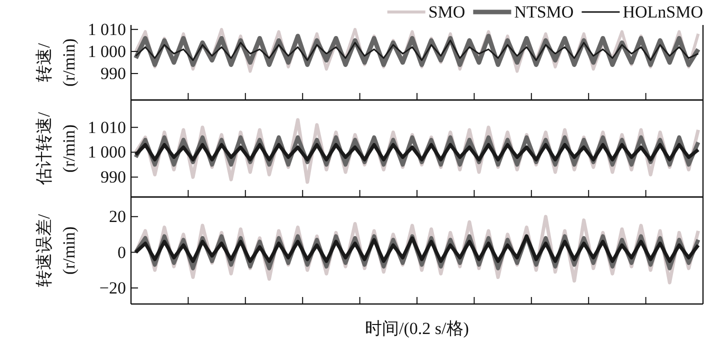  Describe the element at coordinates (112, 288) in the screenshot. I see `y-tick-label: −20` at that location.